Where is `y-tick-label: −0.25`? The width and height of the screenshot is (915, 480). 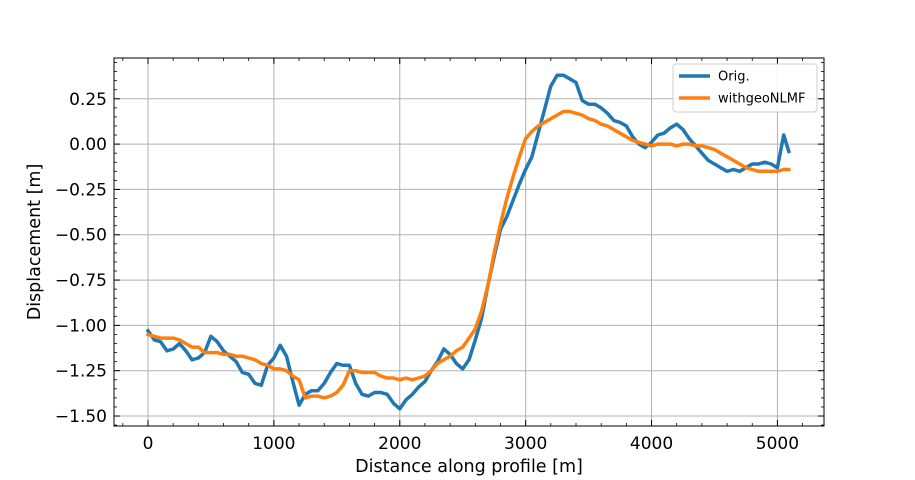
y-tick-label: −0.25 is located at coordinates (81, 190).